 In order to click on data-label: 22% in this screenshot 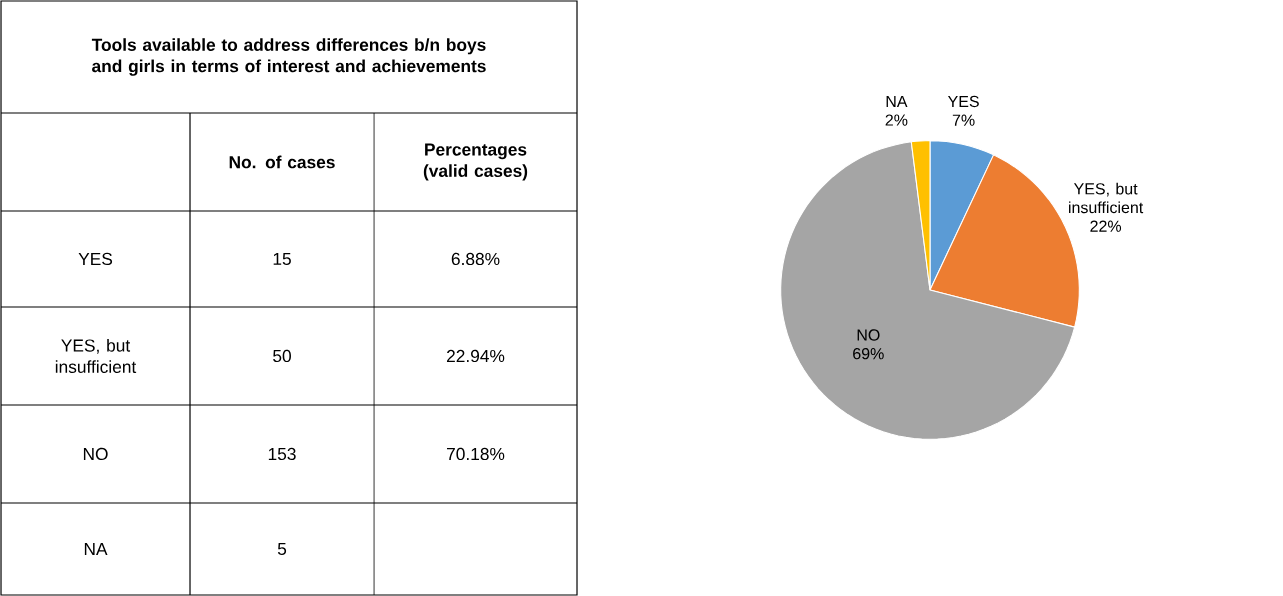, I will do `click(1106, 226)`.